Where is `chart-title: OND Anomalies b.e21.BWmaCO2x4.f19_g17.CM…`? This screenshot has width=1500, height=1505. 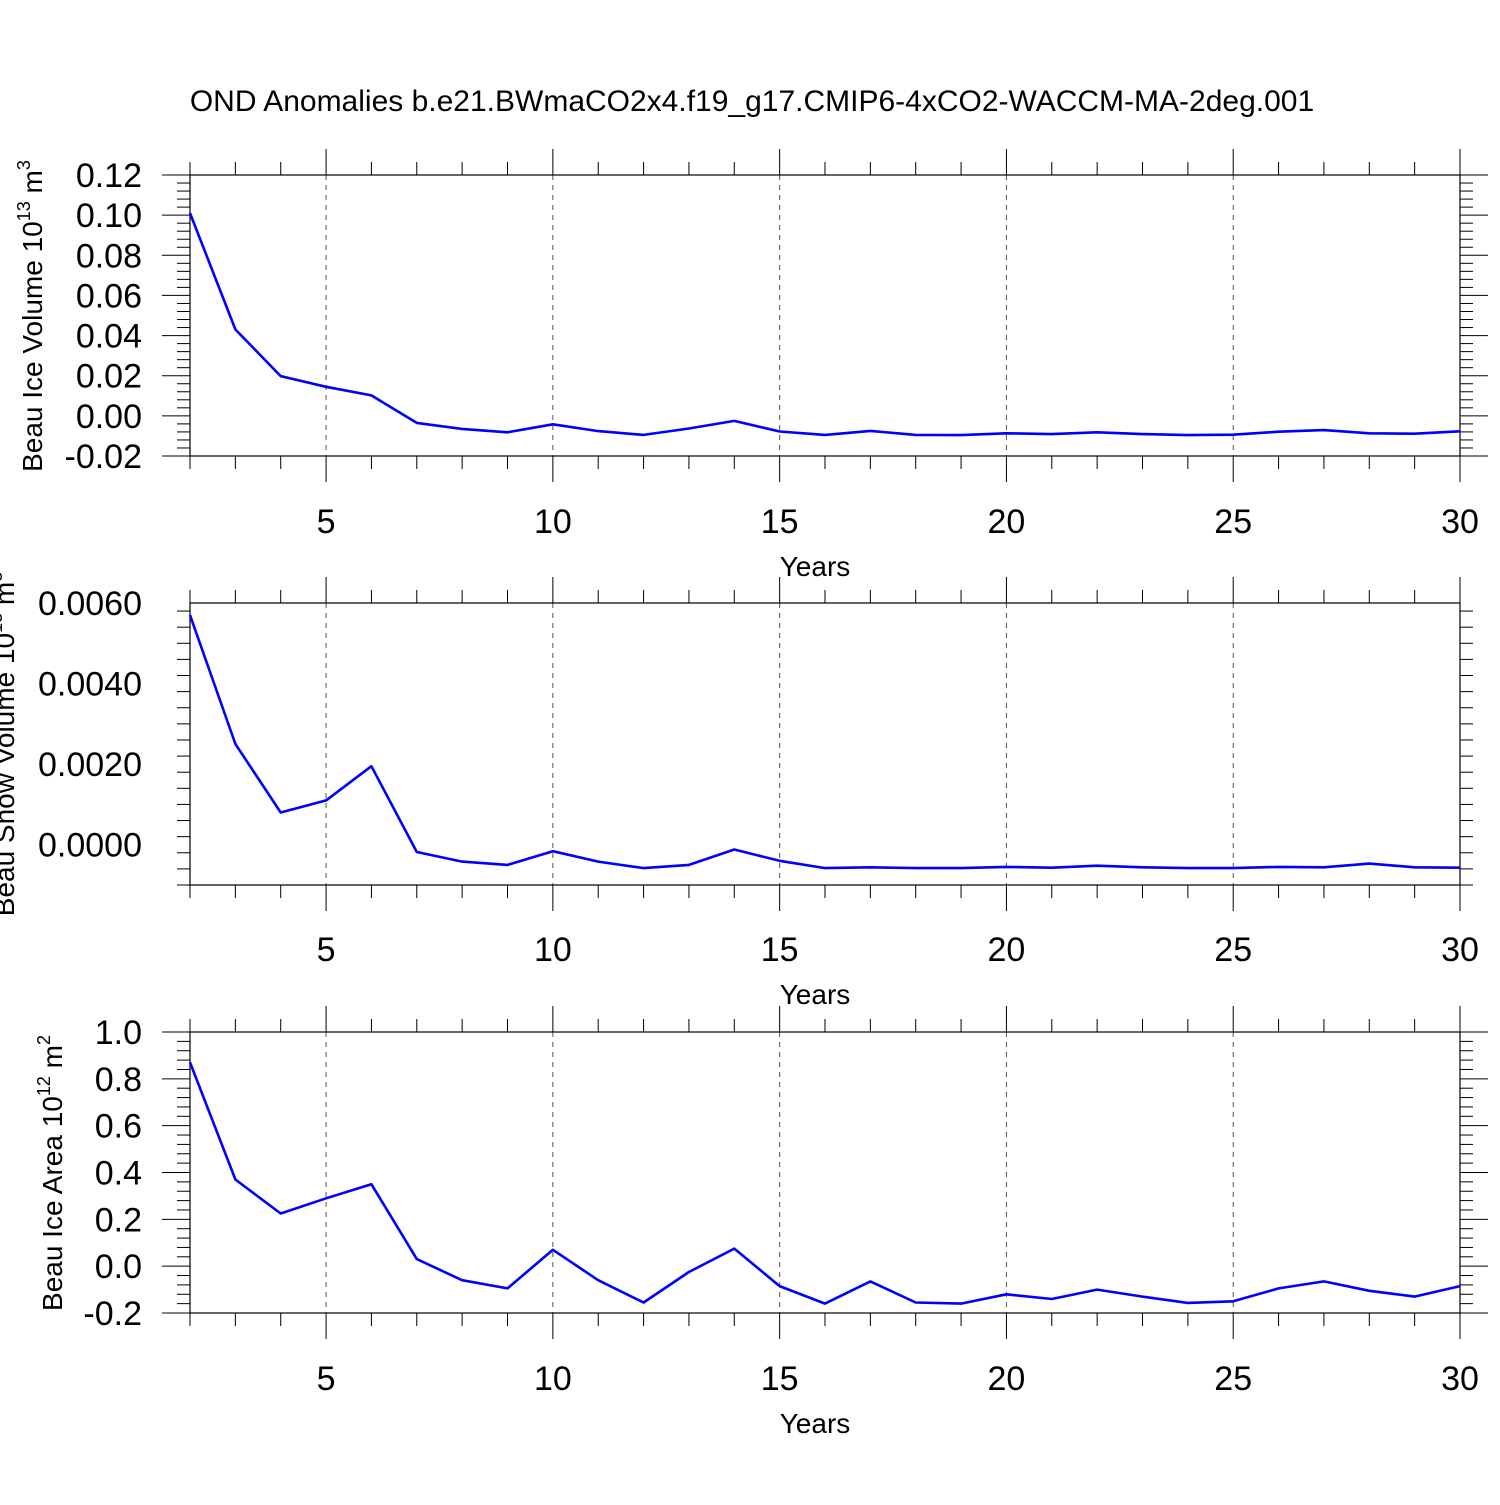 chart-title: OND Anomalies b.e21.BWmaCO2x4.f19_g17.CM… is located at coordinates (752, 101).